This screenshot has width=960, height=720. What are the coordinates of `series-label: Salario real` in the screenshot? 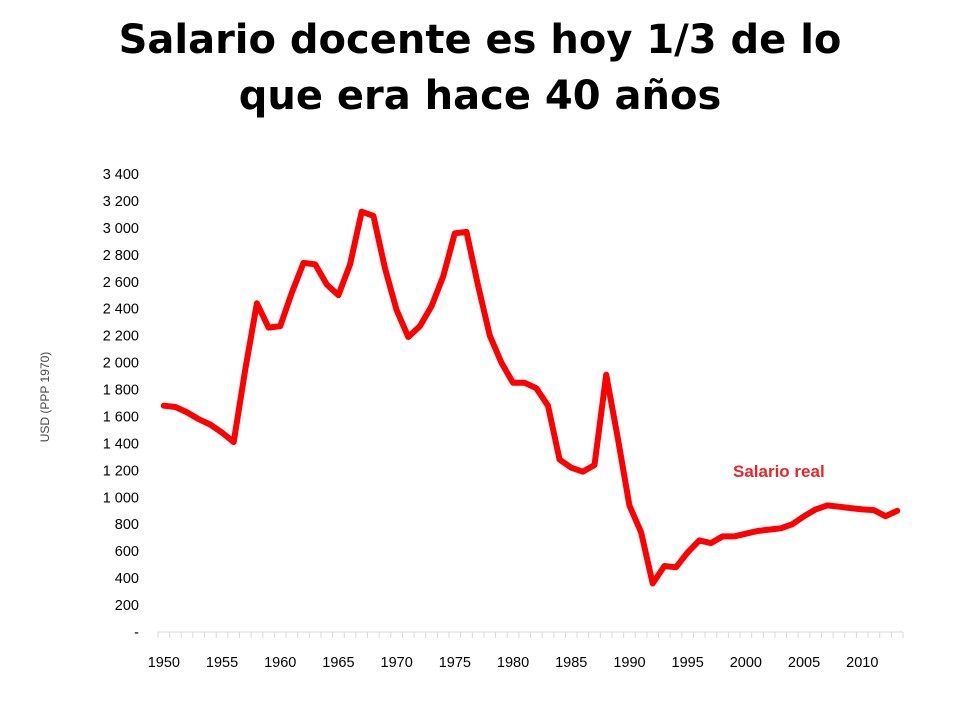 It's located at (779, 471).